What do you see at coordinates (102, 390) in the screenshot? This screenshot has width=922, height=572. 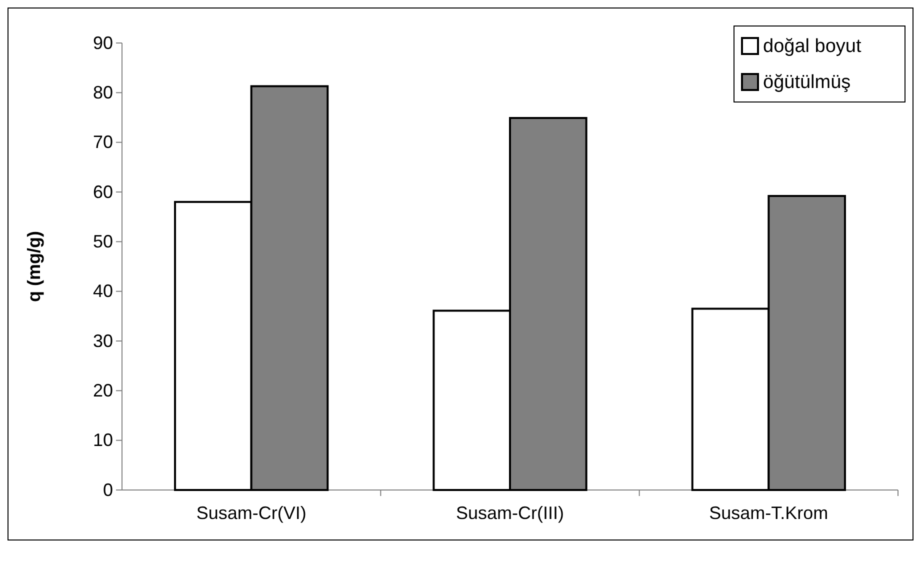 I see `y-tick-label: 20` at bounding box center [102, 390].